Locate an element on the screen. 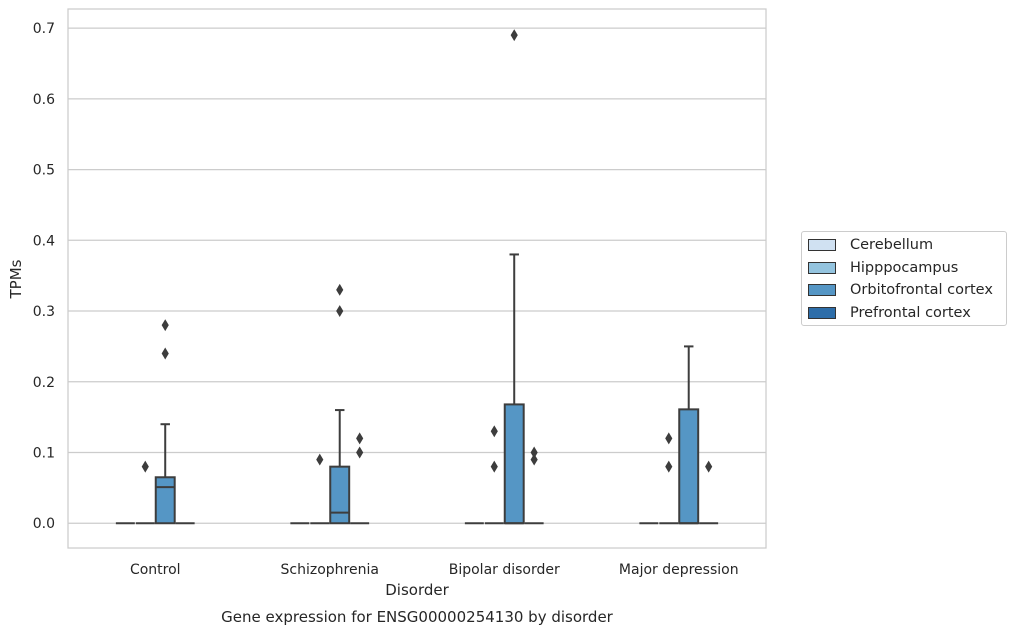 The width and height of the screenshot is (1018, 634). y-tick-label: 0.6 is located at coordinates (44, 100).